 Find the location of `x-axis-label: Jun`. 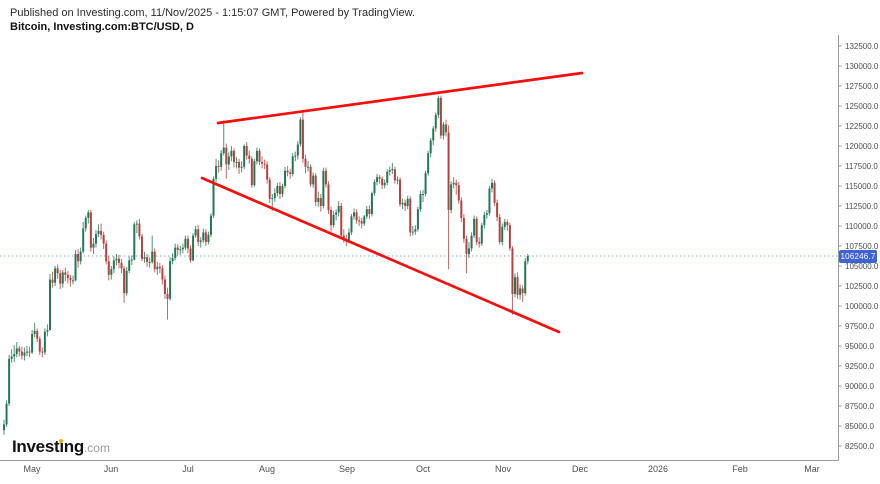

x-axis-label: Jun is located at coordinates (111, 469).